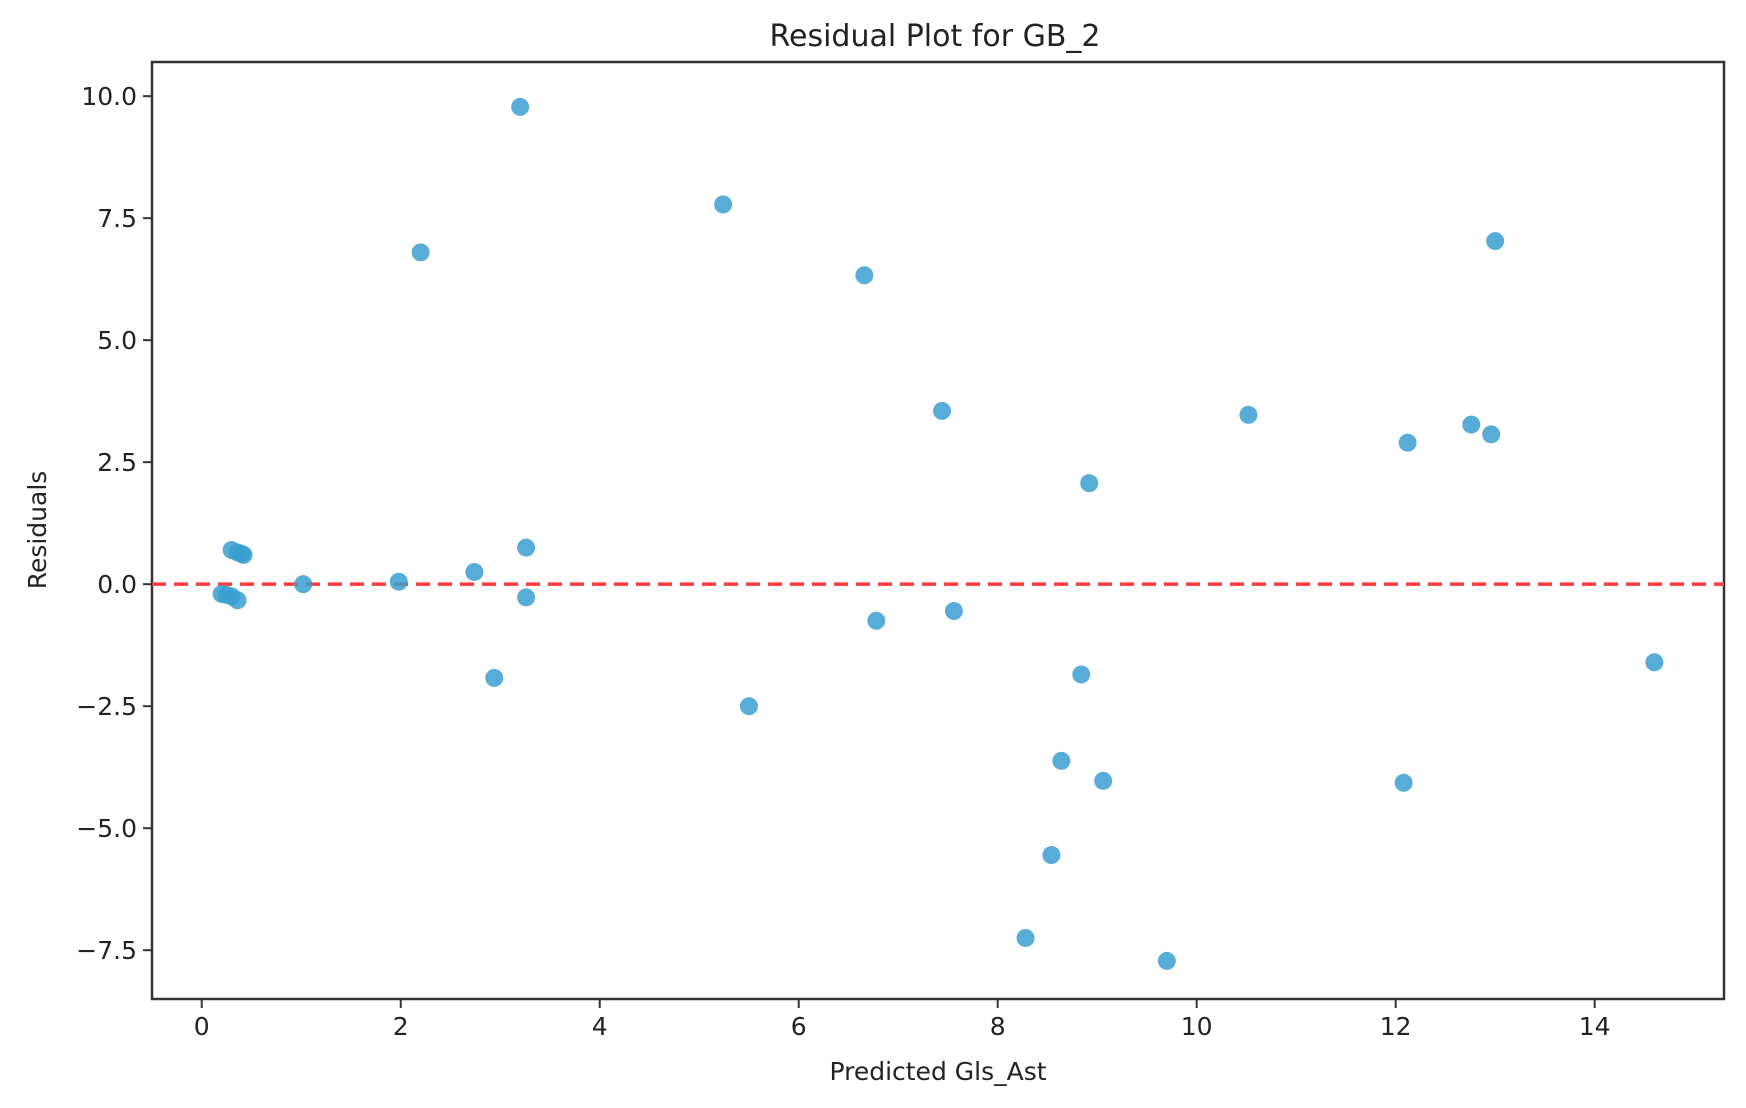 This screenshot has width=1746, height=1108. Describe the element at coordinates (117, 340) in the screenshot. I see `y-tick-label: 5.0` at that location.